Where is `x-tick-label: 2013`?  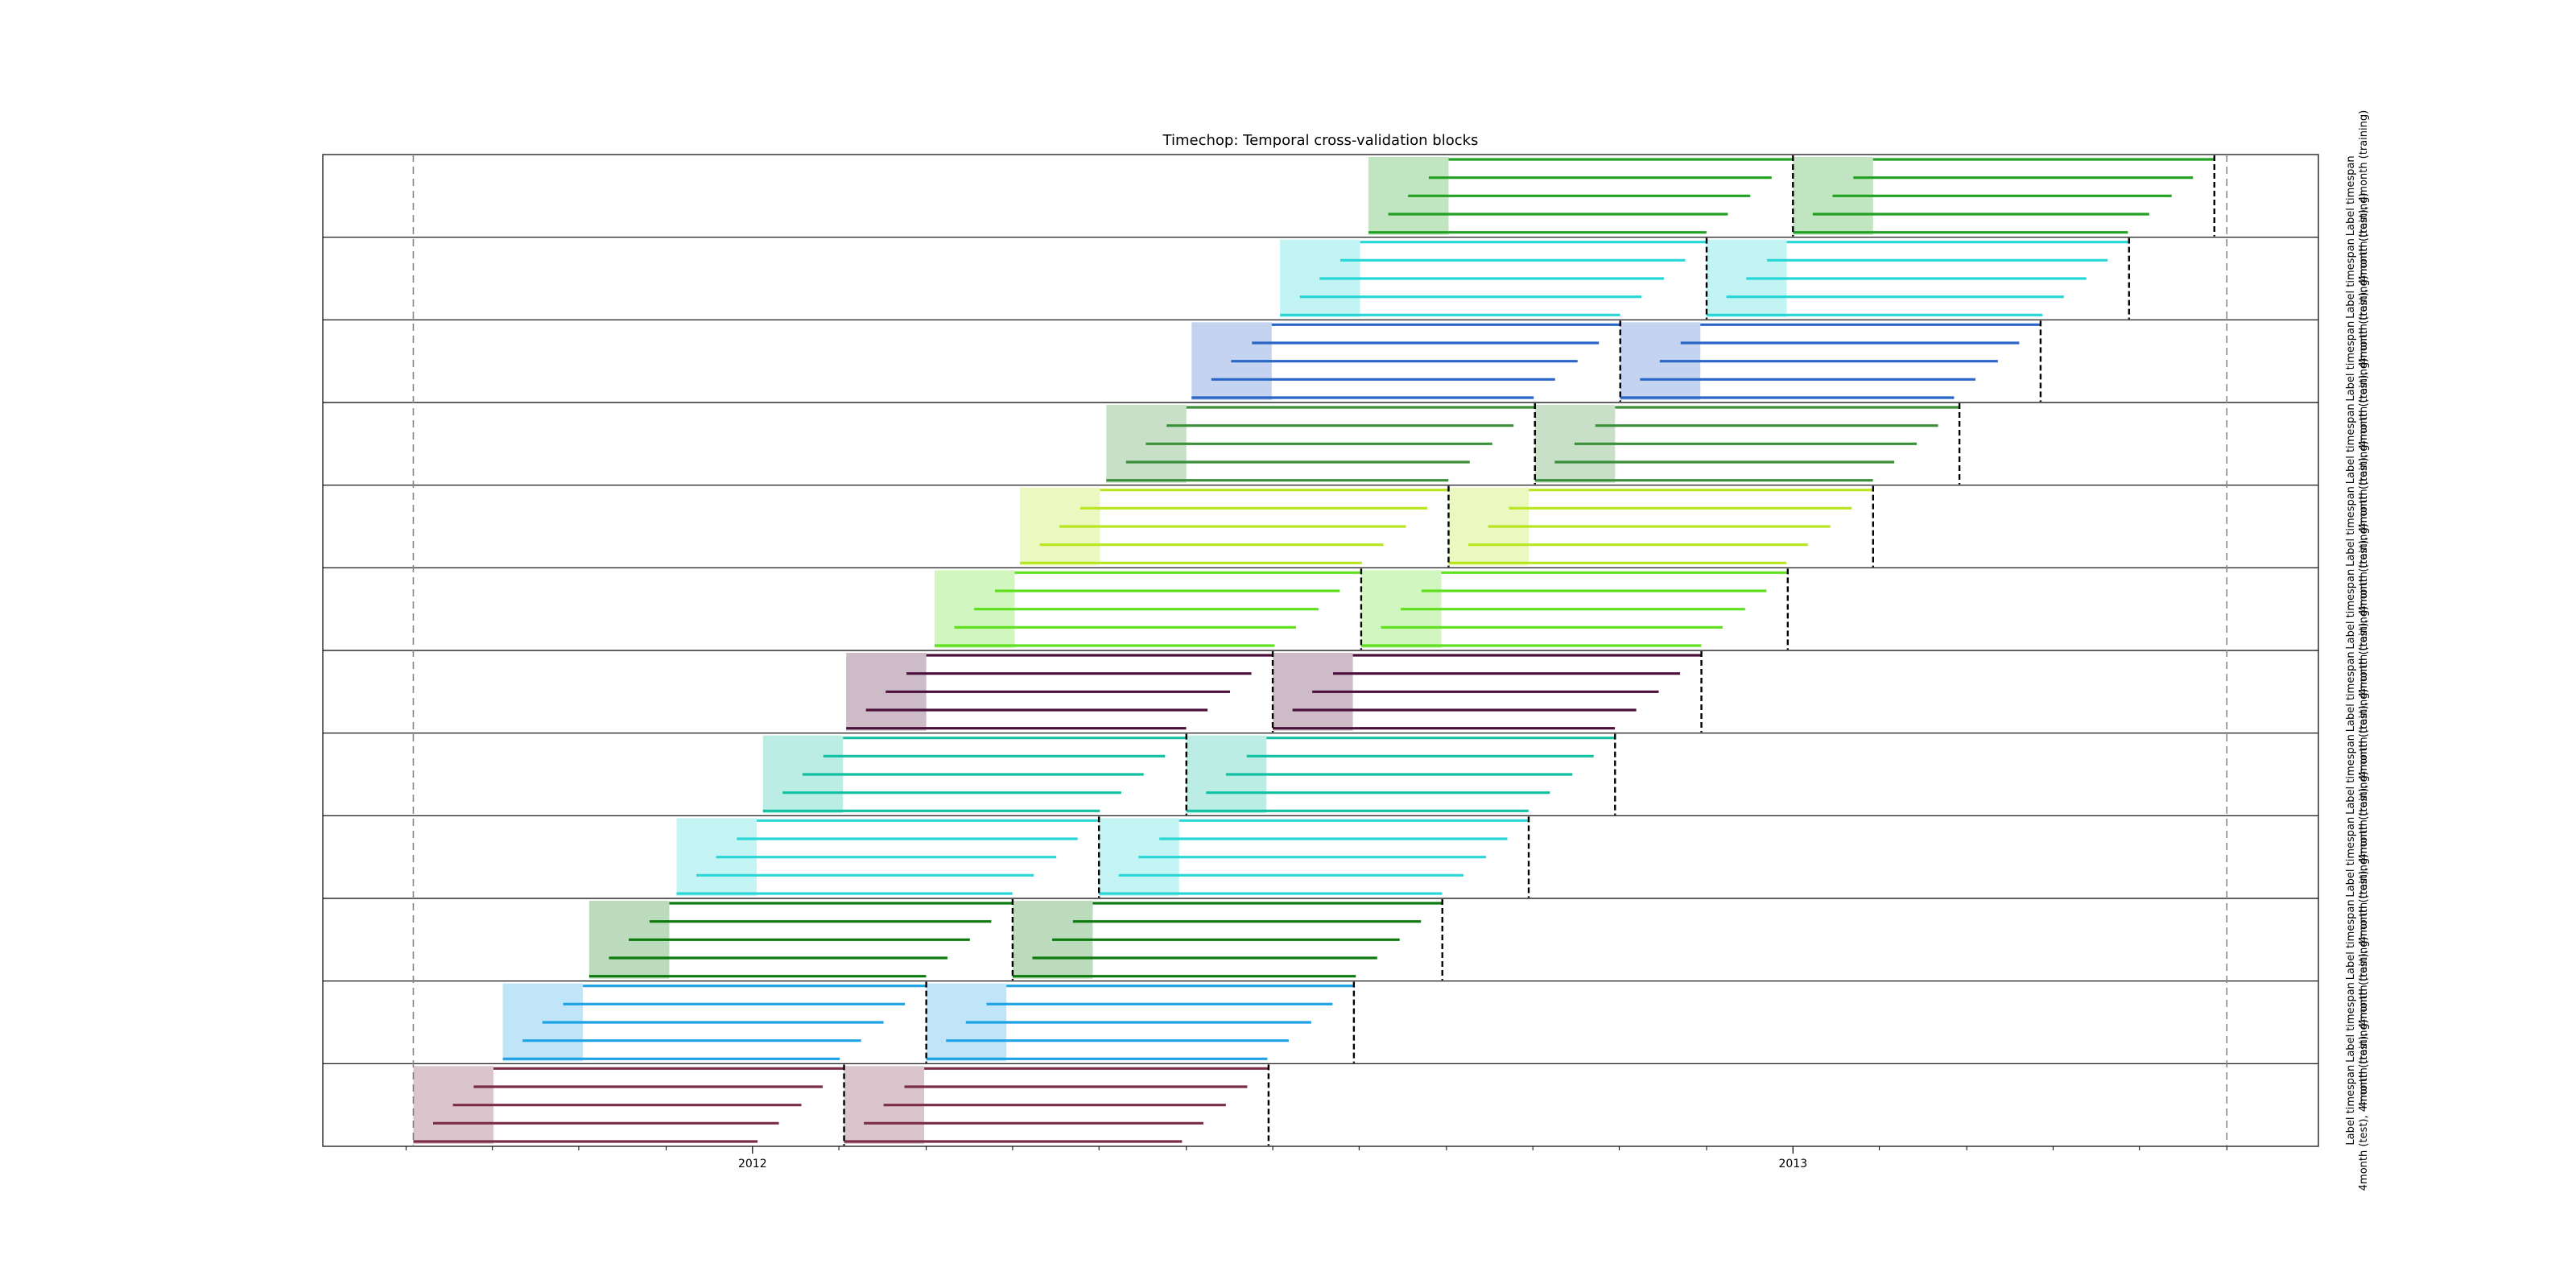
x-tick-label: 2013 is located at coordinates (1792, 1164).